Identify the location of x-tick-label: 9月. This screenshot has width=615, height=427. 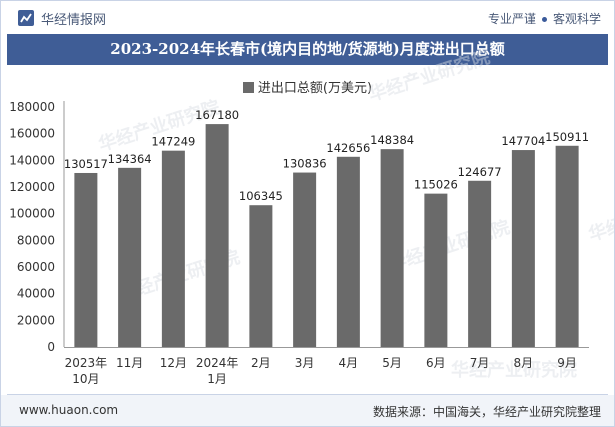
(567, 363).